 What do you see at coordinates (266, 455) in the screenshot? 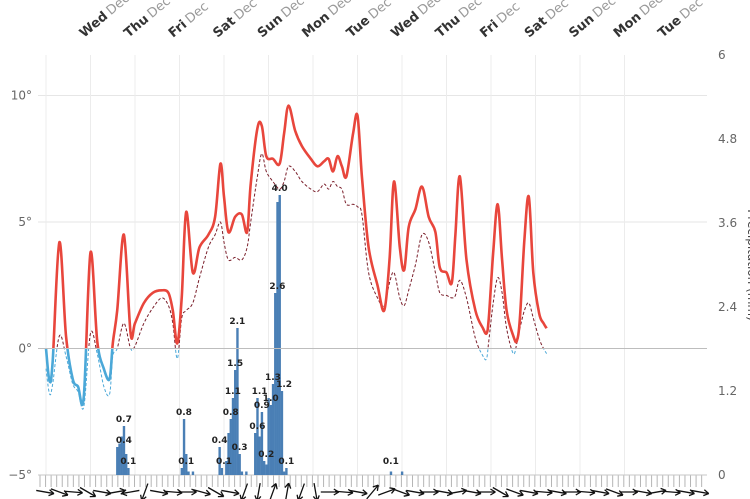
I see `precipitation-label: 0.2` at bounding box center [266, 455].